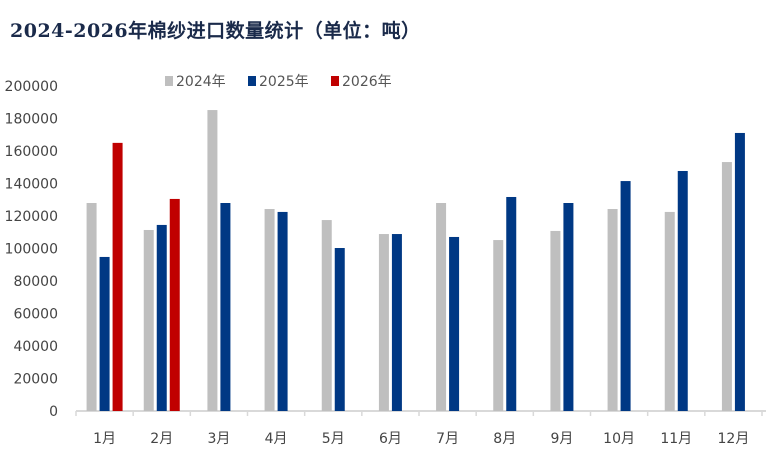  Describe the element at coordinates (201, 82) in the screenshot. I see `legend-label: 2024年` at that location.